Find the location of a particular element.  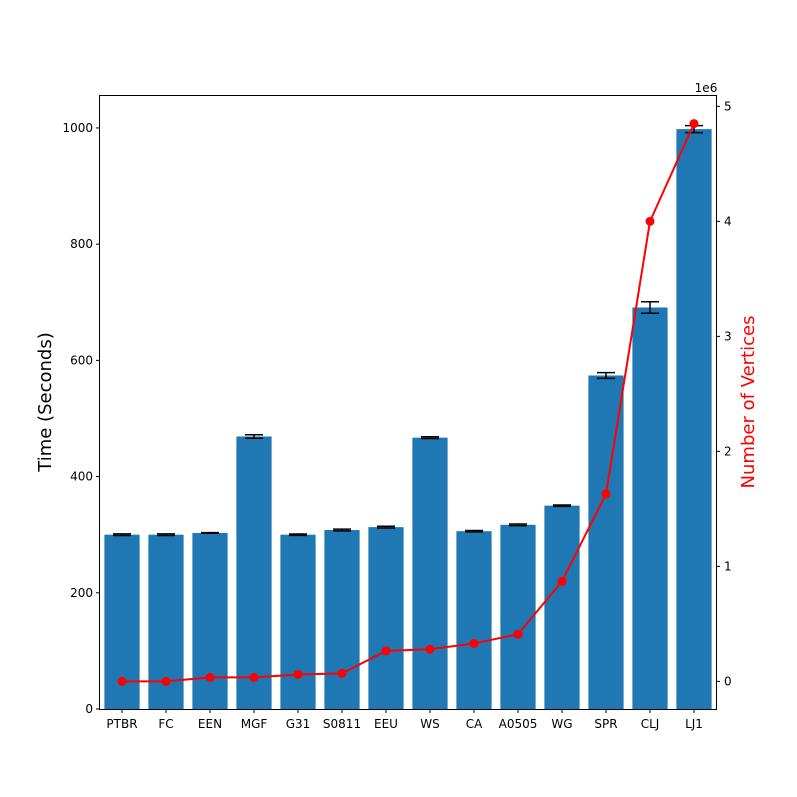

vertices-point-CA is located at coordinates (474, 643).